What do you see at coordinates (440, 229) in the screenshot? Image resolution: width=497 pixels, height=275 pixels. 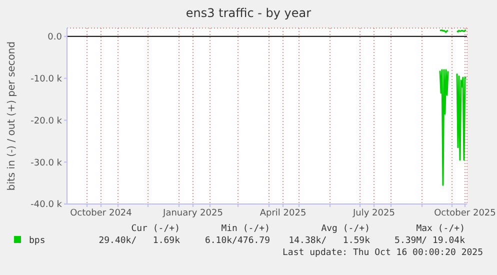 I see `text: Max (-/+)` at bounding box center [440, 229].